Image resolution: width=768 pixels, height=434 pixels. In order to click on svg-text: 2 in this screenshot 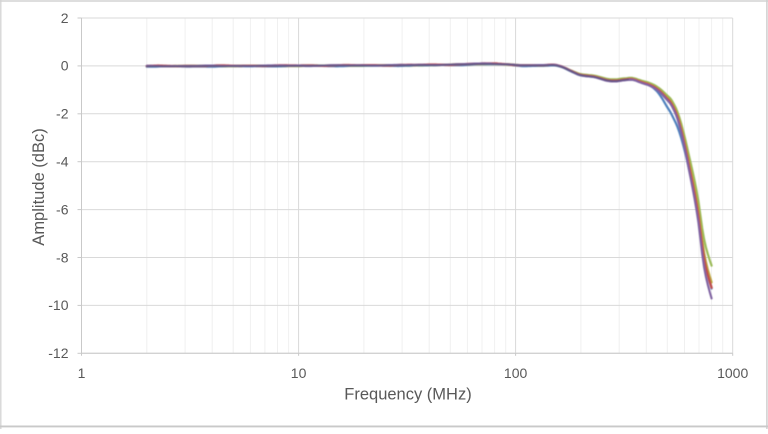, I will do `click(65, 18)`.